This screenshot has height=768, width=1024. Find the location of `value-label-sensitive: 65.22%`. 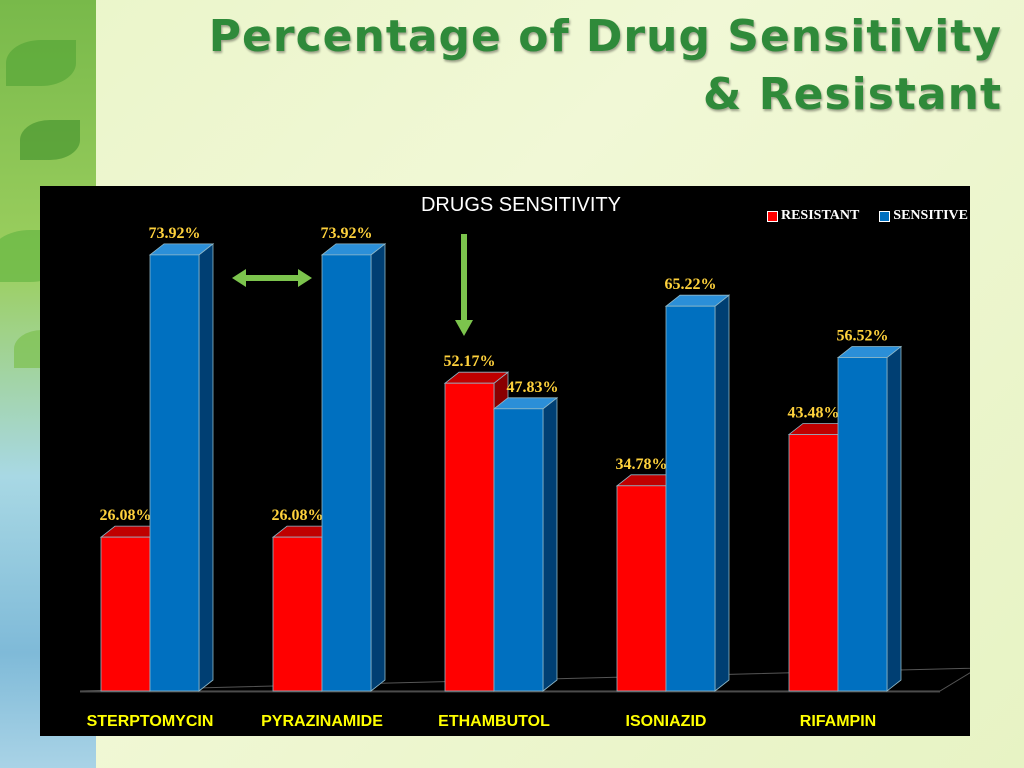

value-label-sensitive: 65.22% is located at coordinates (691, 284).